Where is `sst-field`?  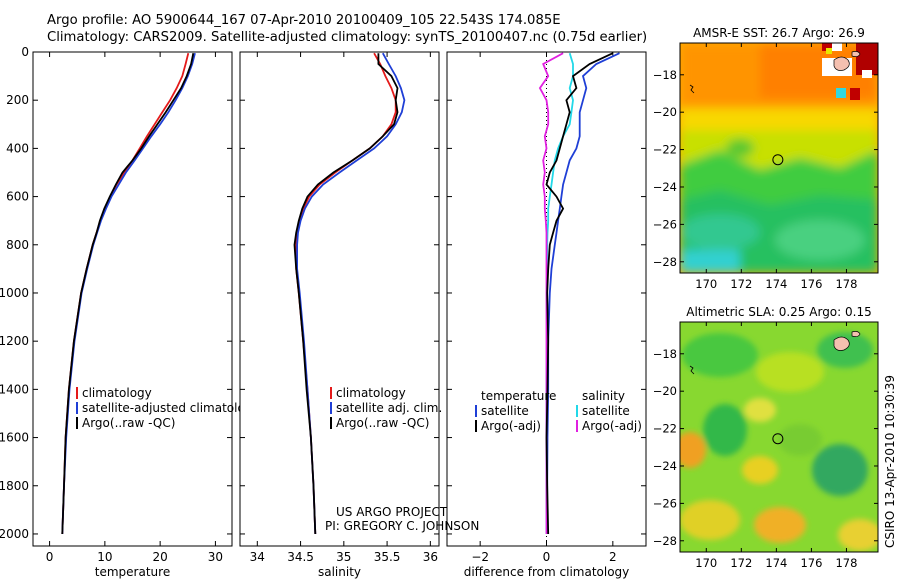
sst-field is located at coordinates (779, 158).